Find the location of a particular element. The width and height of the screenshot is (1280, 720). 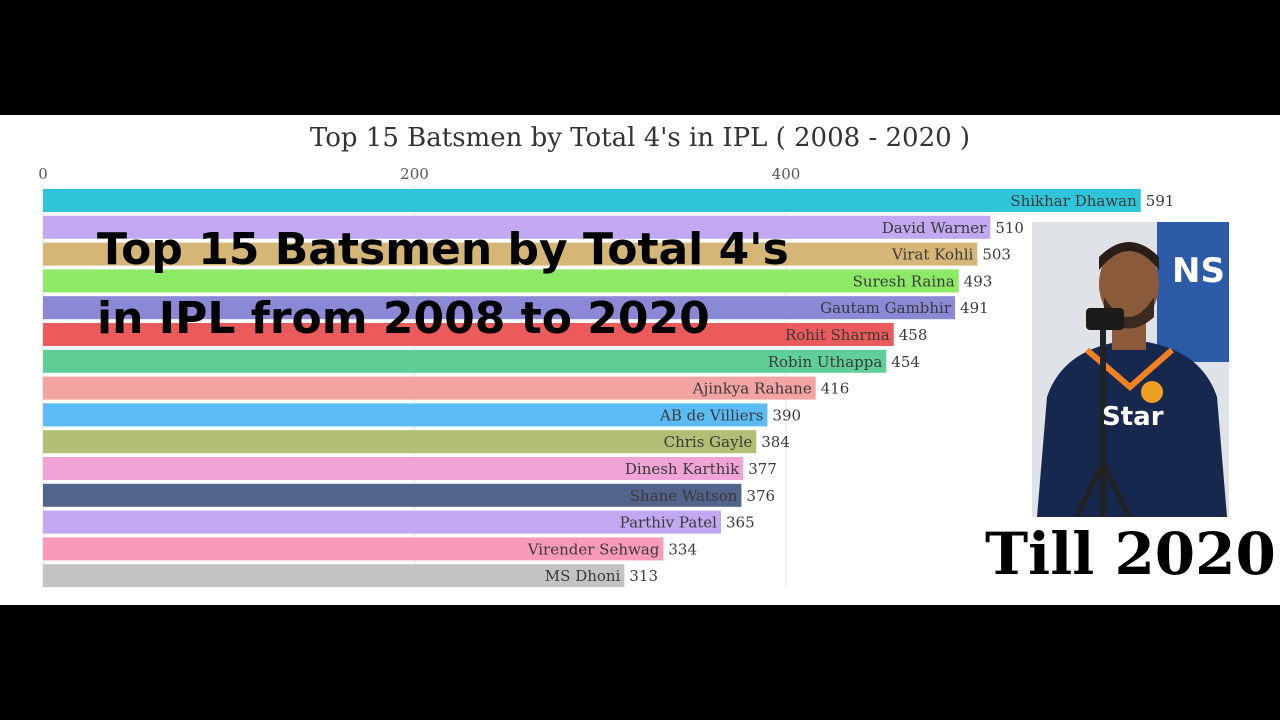

overlay-line-1: Top 15 Batsmen by Total 4's is located at coordinates (443, 249).